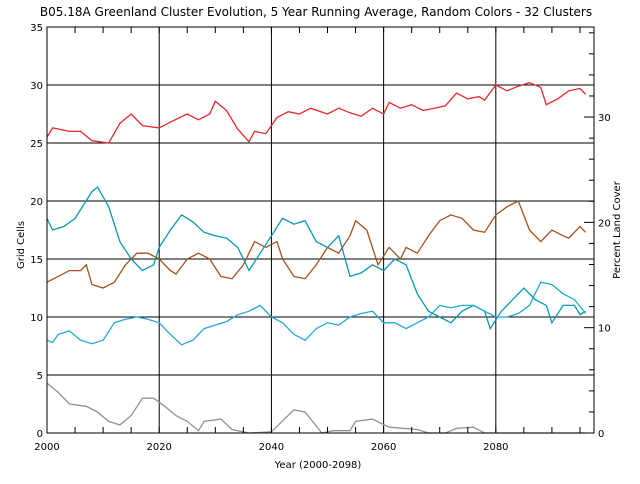  What do you see at coordinates (46, 447) in the screenshot?
I see `x-tick-label: 2000` at bounding box center [46, 447].